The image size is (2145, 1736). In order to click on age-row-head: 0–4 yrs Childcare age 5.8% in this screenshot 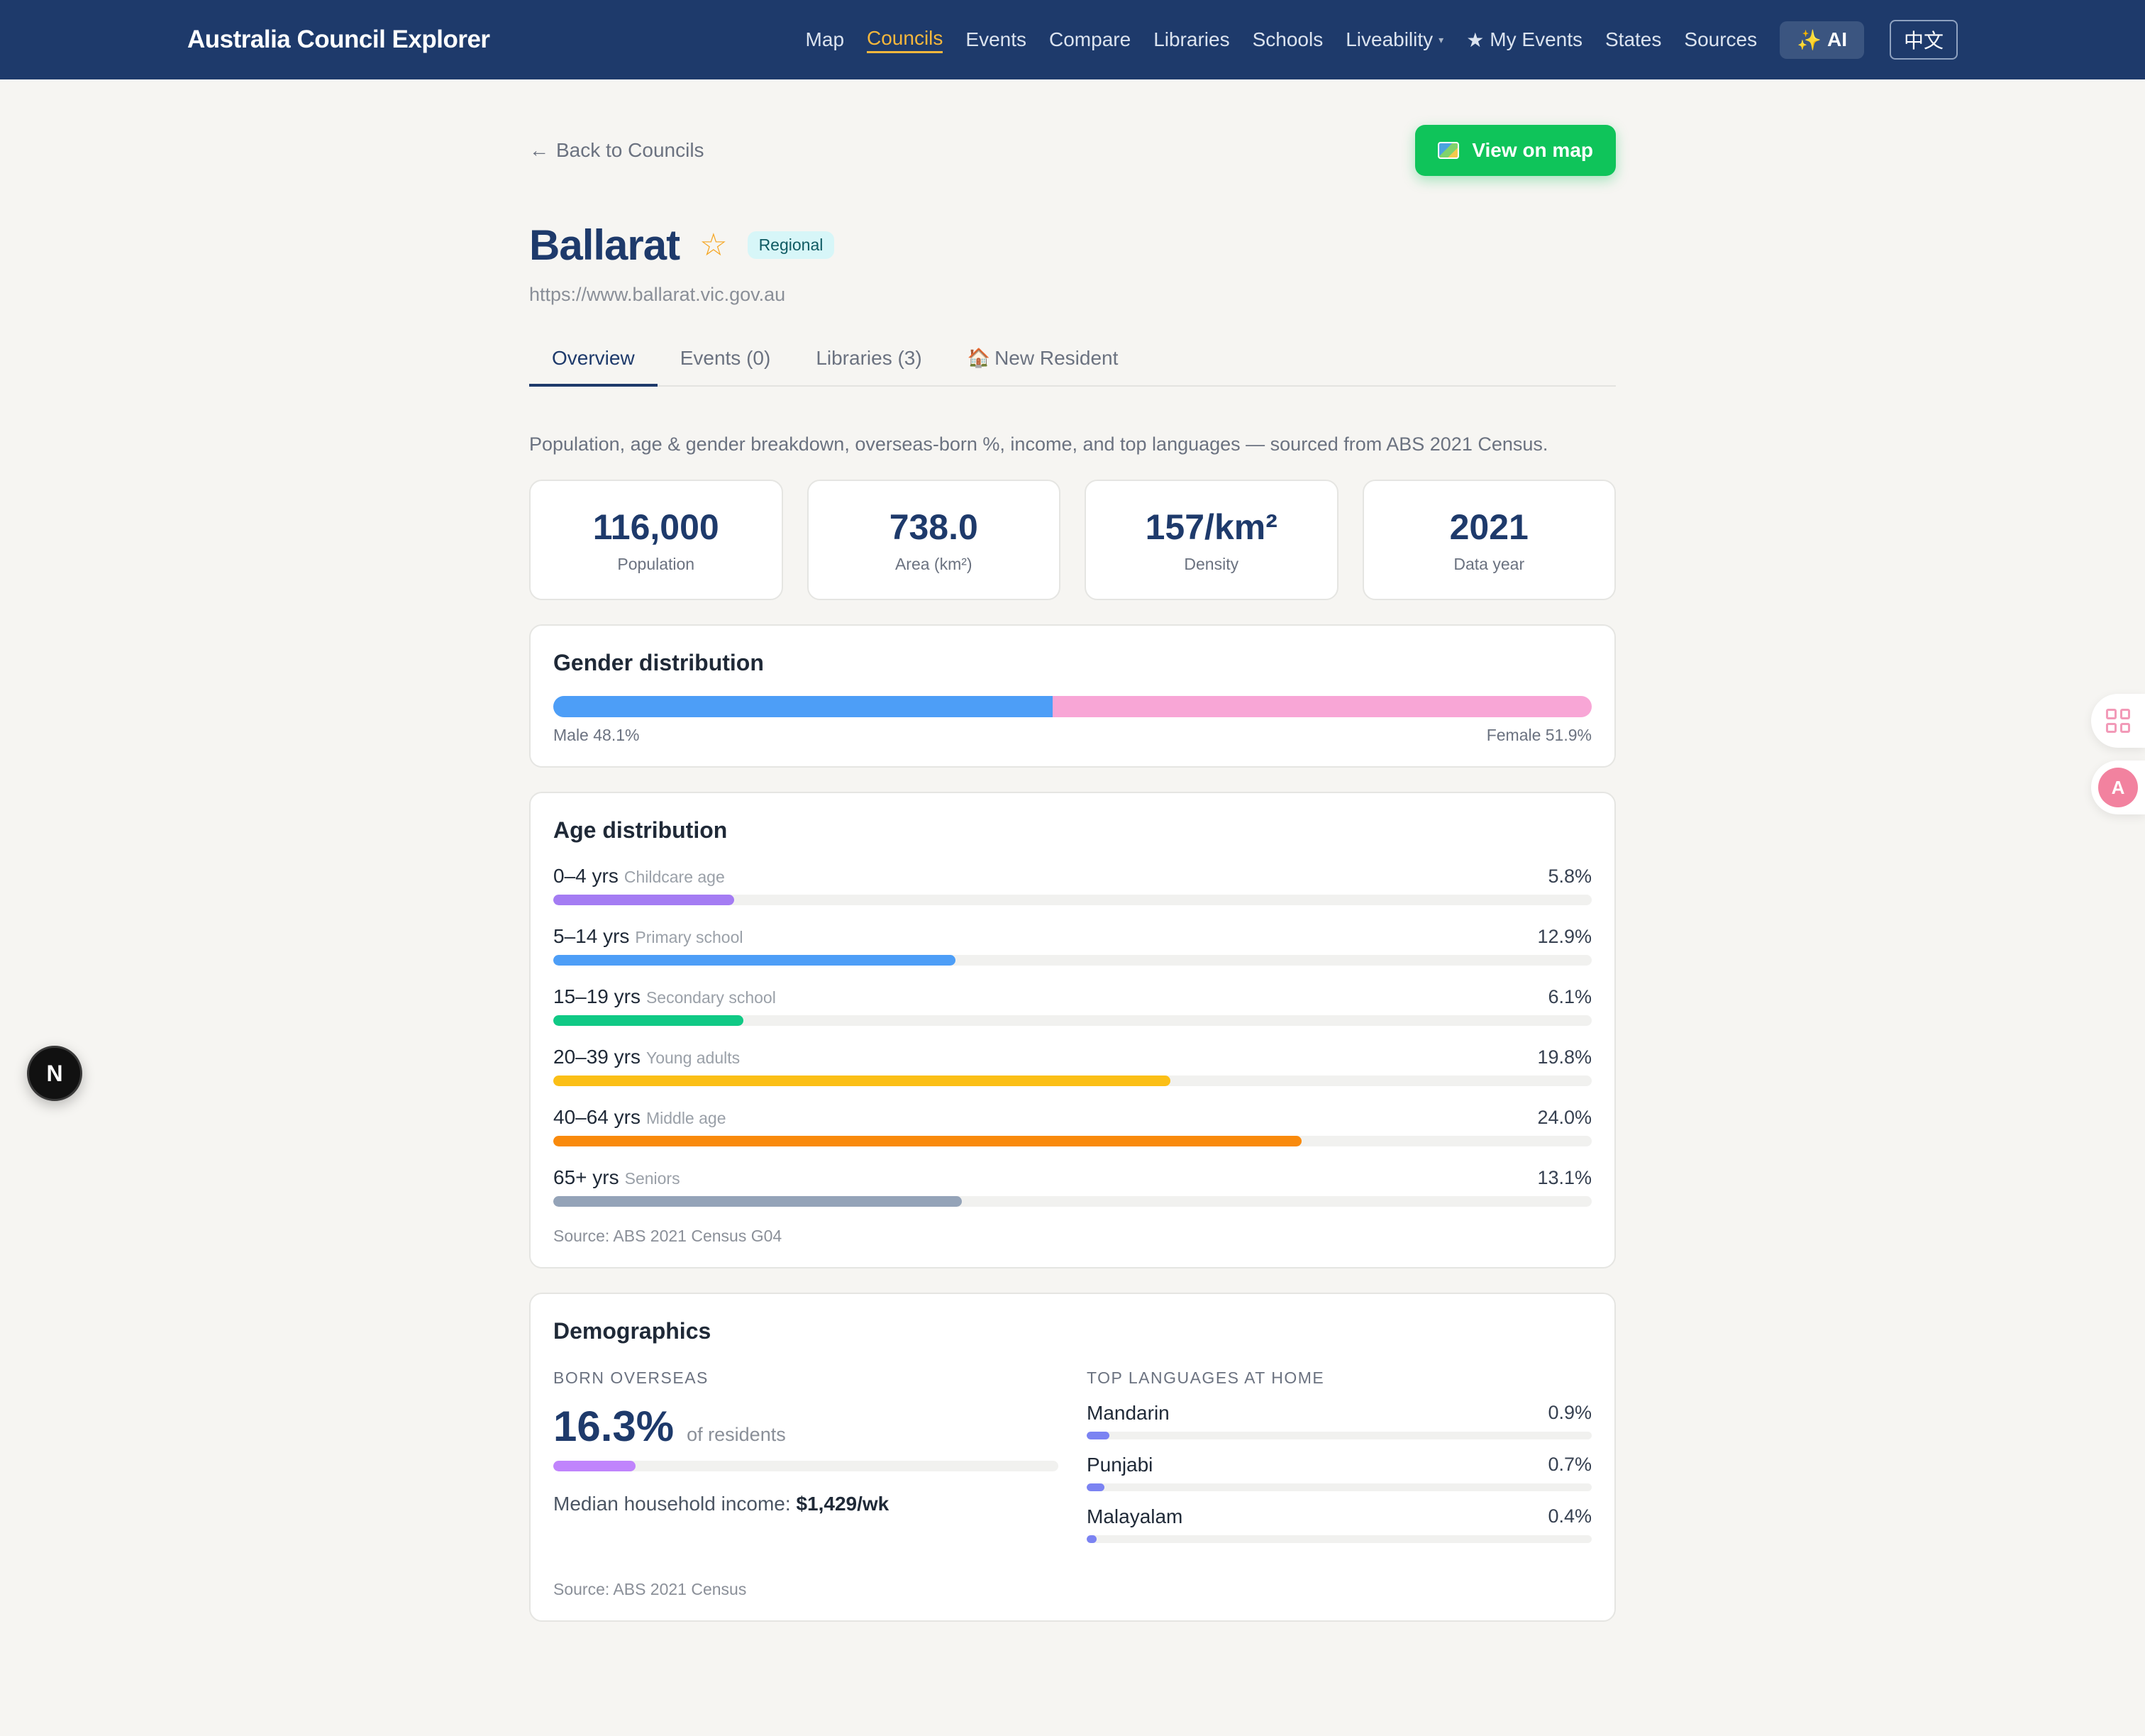, I will do `click(1072, 876)`.